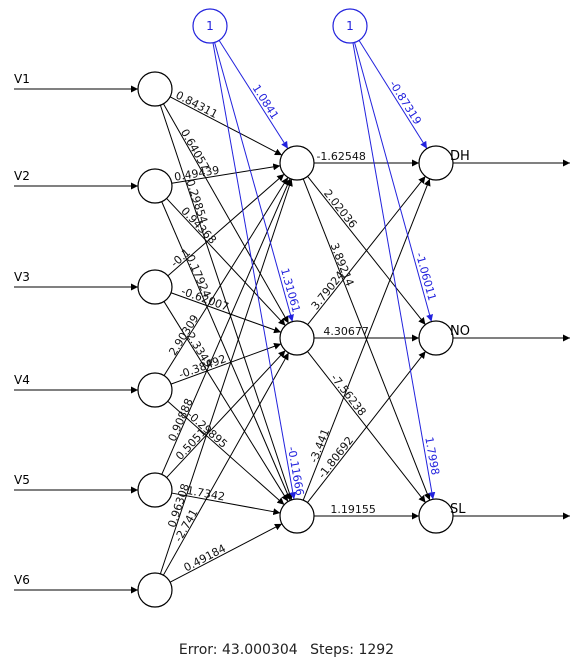 The width and height of the screenshot is (573, 668). Describe the element at coordinates (348, 395) in the screenshot. I see `weight-label: -7.56238` at that location.